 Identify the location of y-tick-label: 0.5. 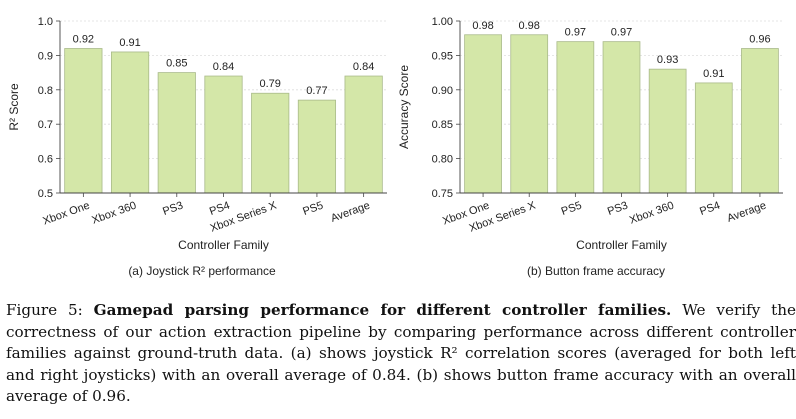
(45, 194).